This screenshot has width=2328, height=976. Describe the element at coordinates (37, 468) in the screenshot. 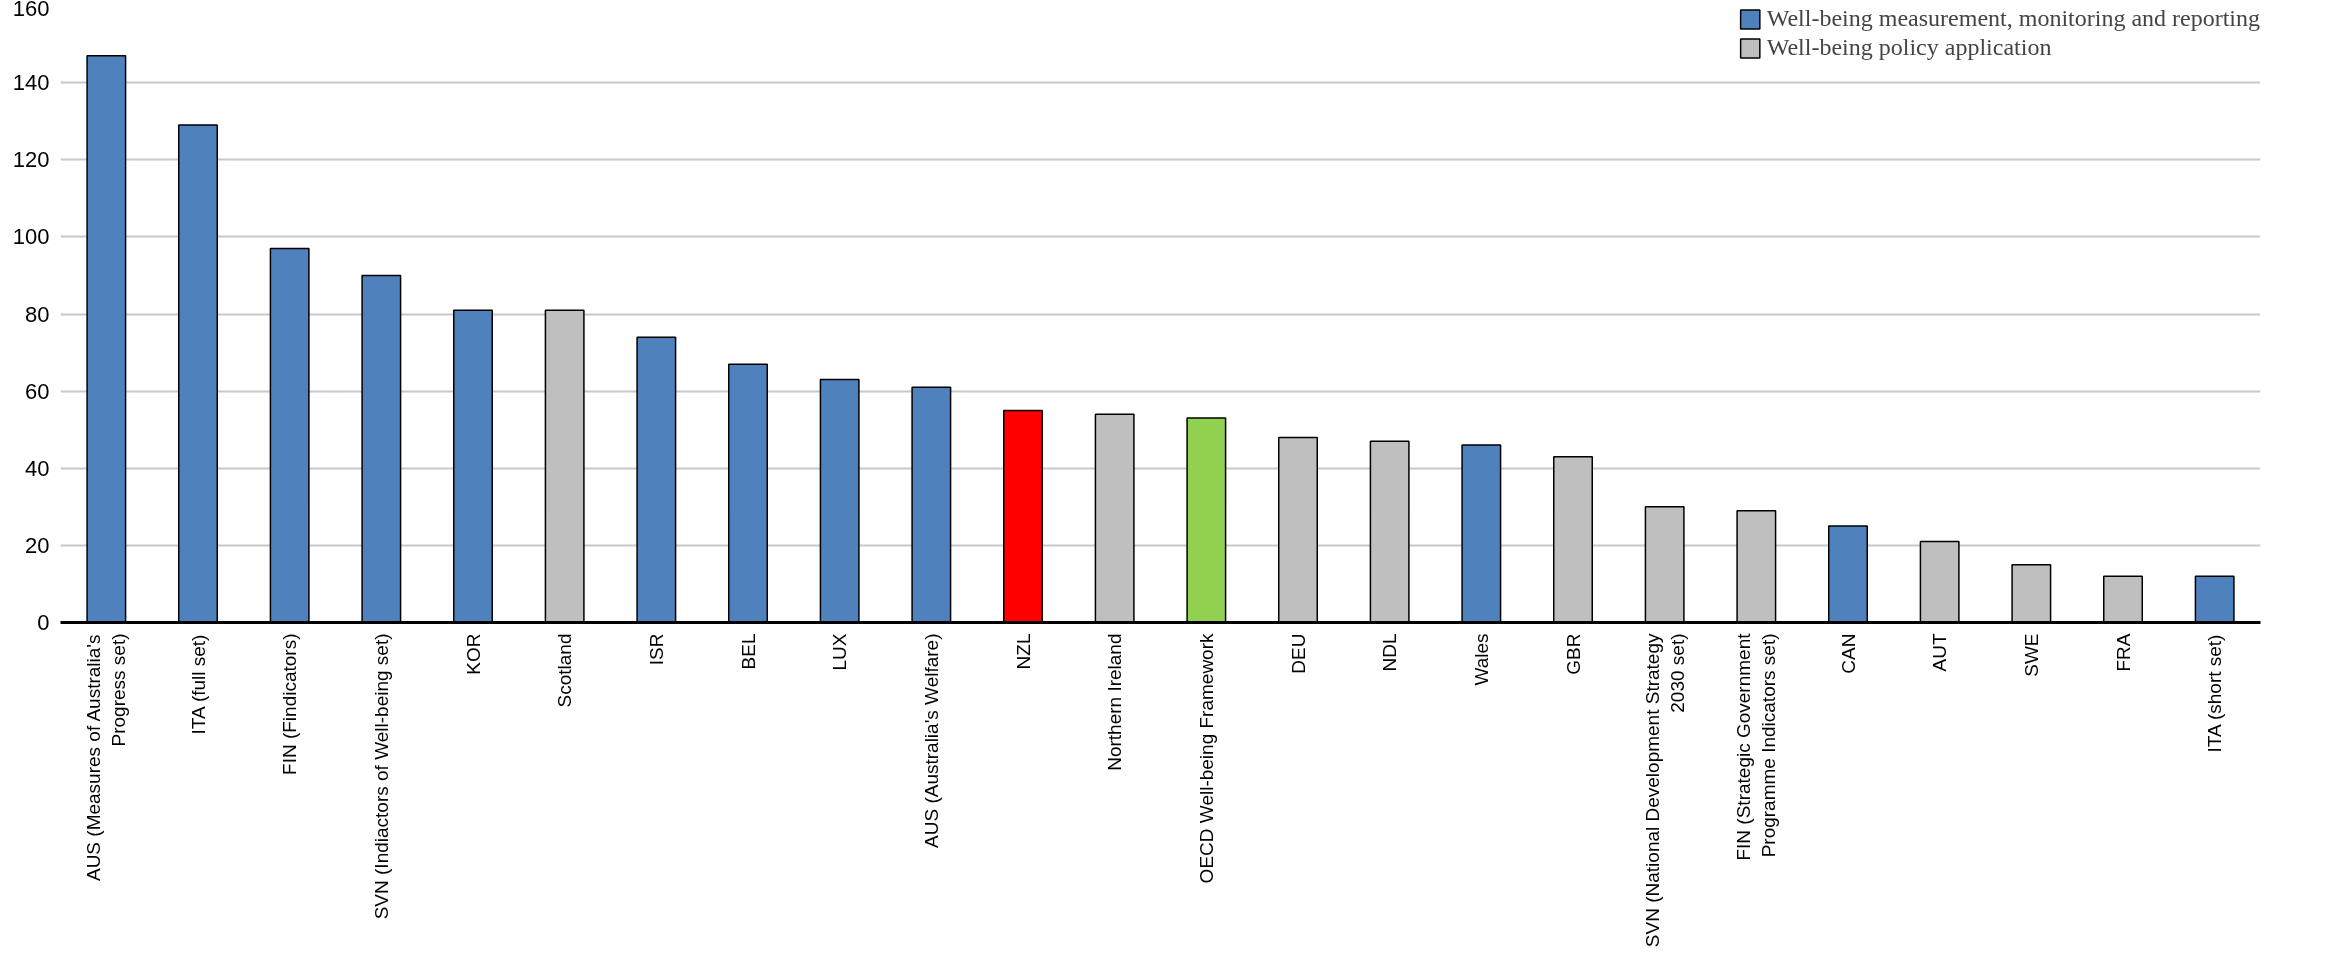

I see `y-tick-label: 40` at that location.